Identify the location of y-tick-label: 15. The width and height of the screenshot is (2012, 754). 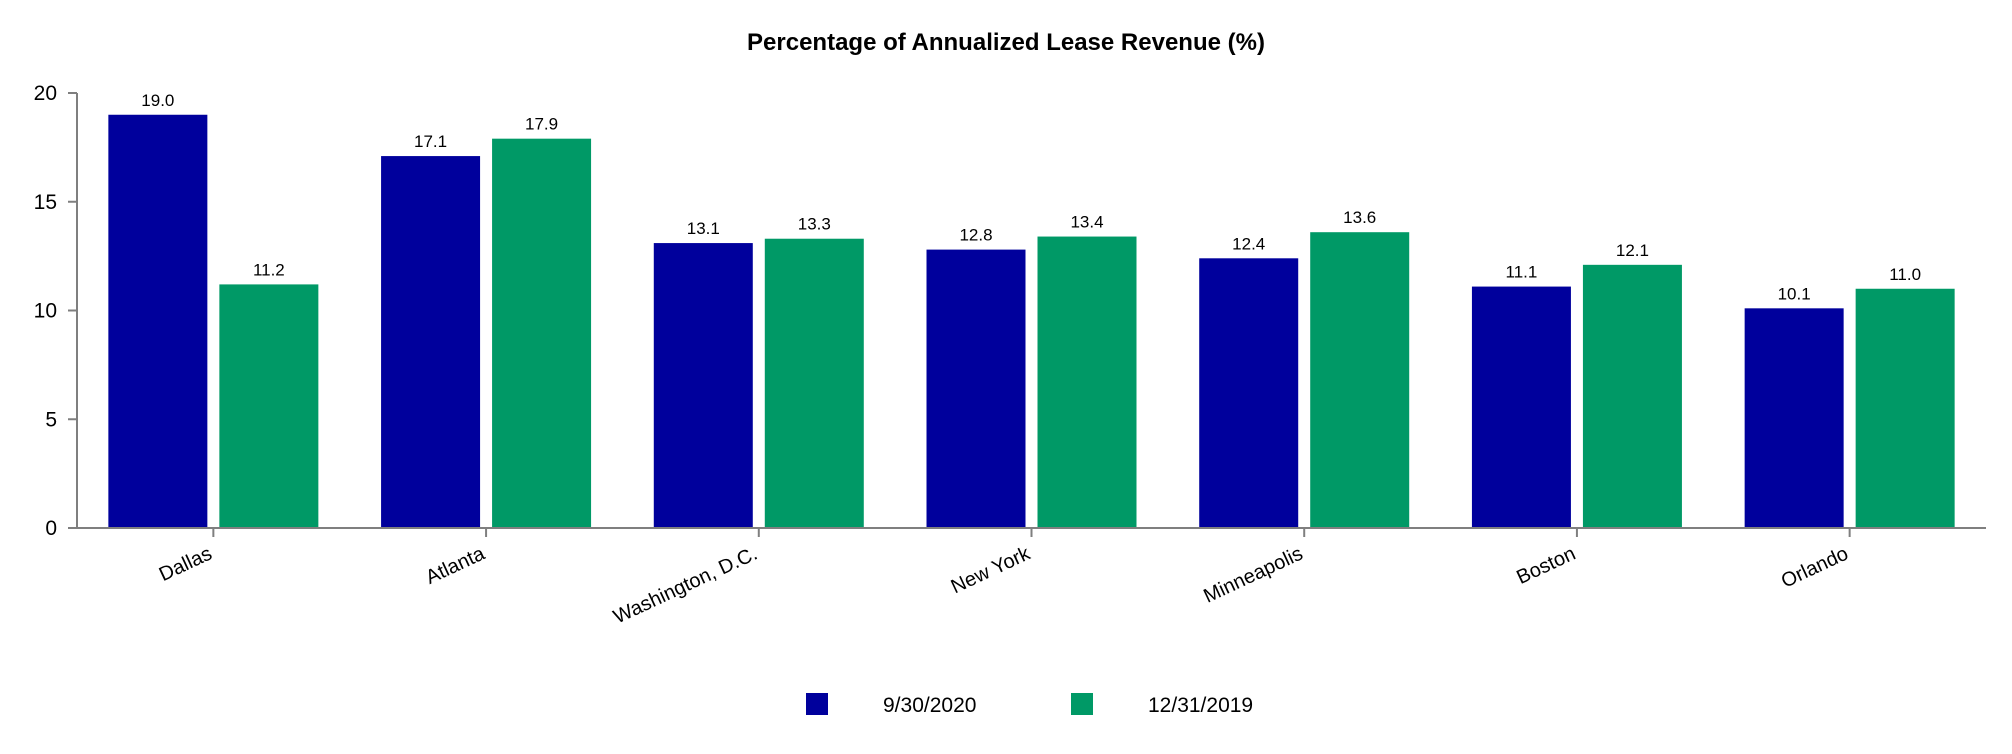
(45, 202).